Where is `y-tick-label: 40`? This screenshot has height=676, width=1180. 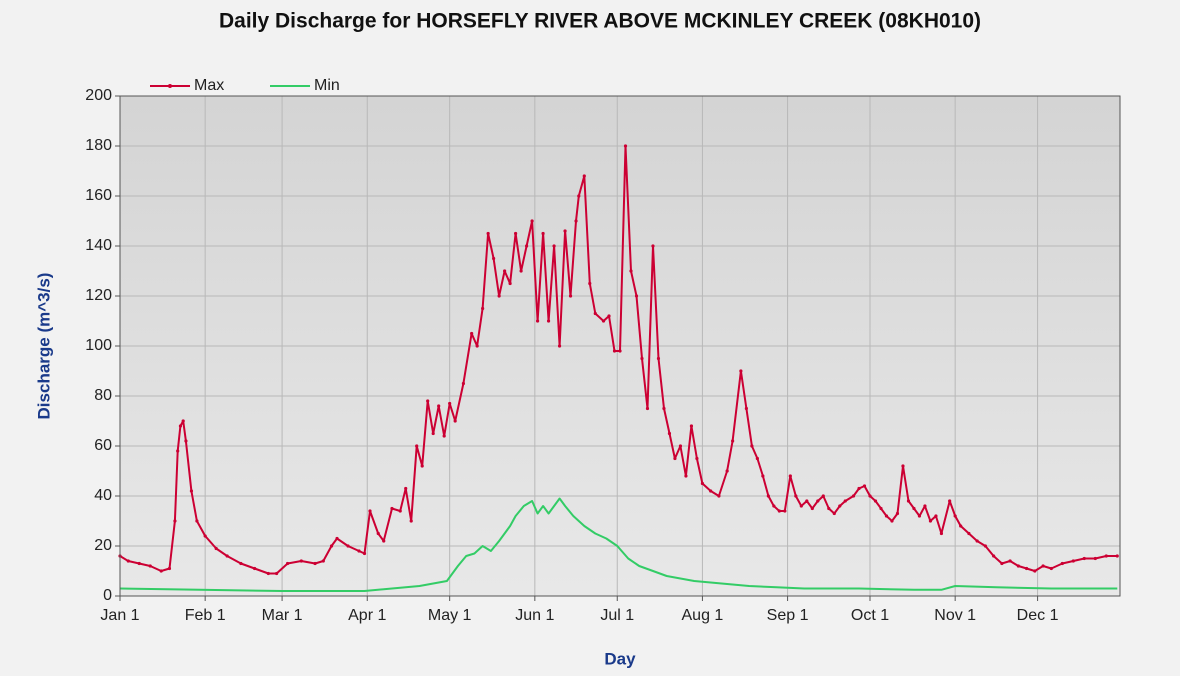
y-tick-label: 40 is located at coordinates (103, 495).